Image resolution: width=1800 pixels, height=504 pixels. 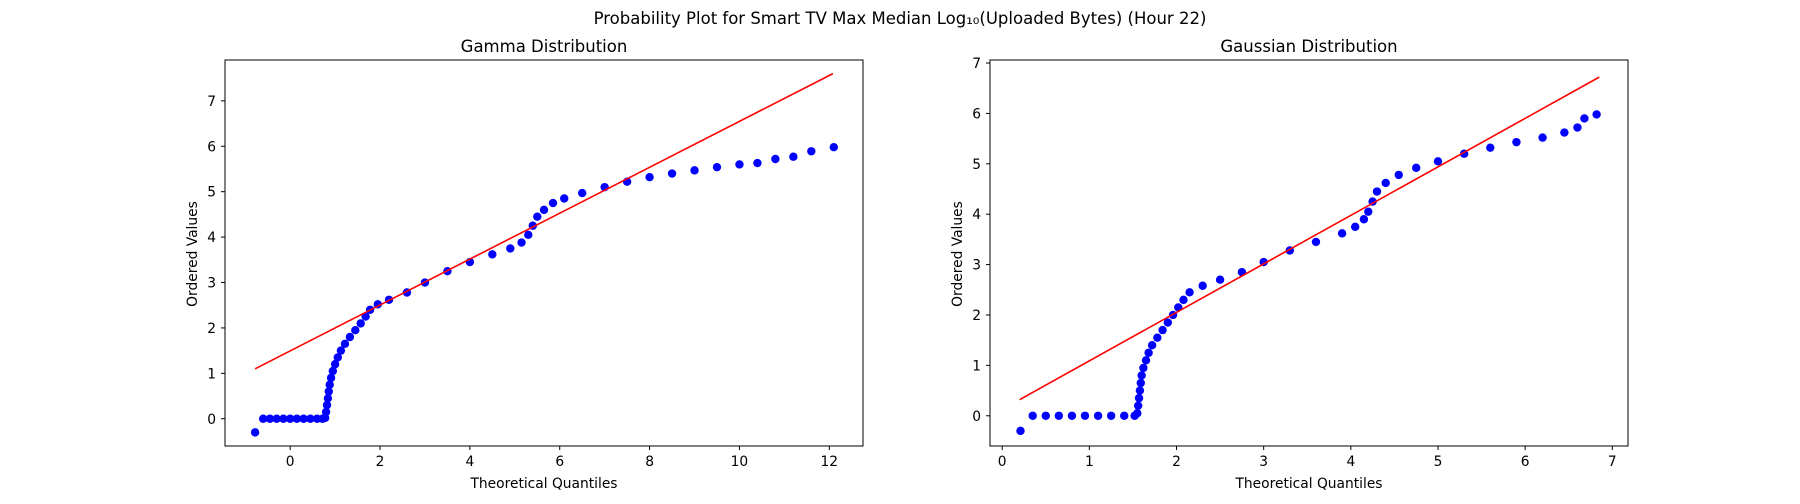 I want to click on gaussian-x-tick-label: 3, so click(x=1263, y=462).